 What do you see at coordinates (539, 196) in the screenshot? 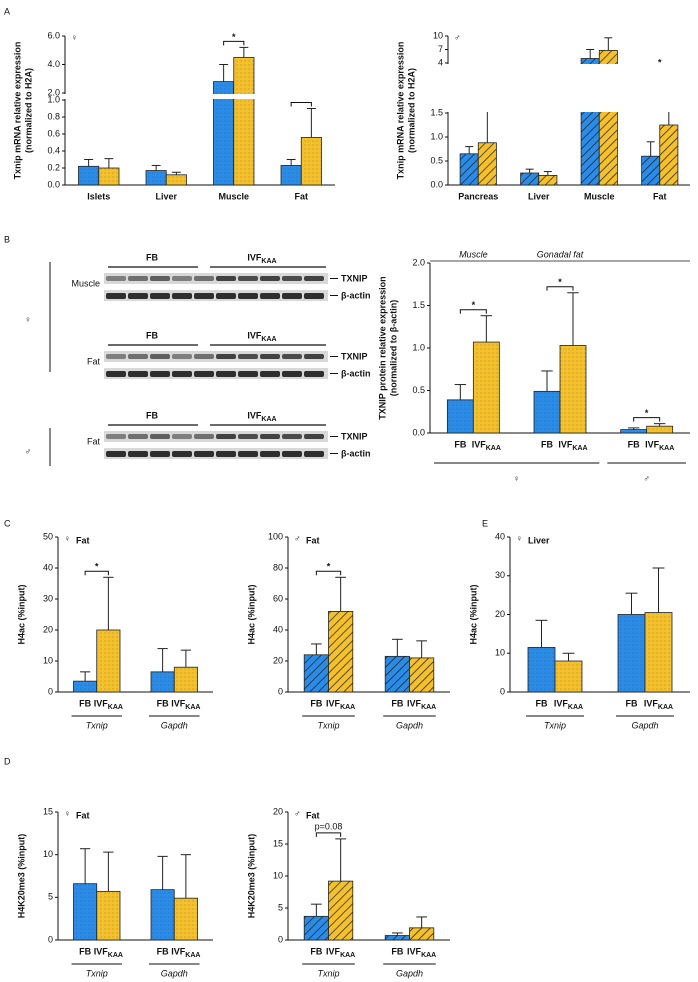
I see `x-tick-label: Liver` at bounding box center [539, 196].